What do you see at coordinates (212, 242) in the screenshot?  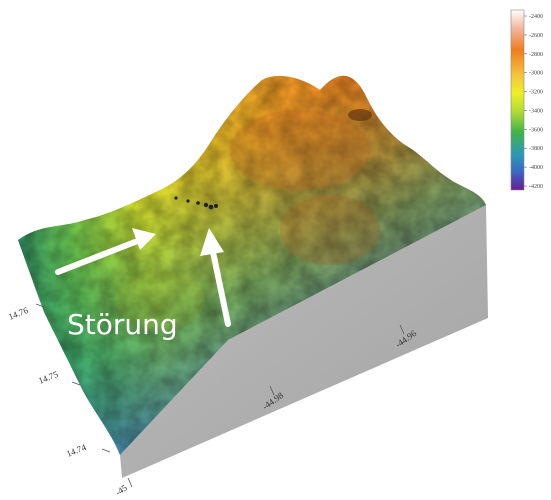 I see `arrow-right-head-icon` at bounding box center [212, 242].